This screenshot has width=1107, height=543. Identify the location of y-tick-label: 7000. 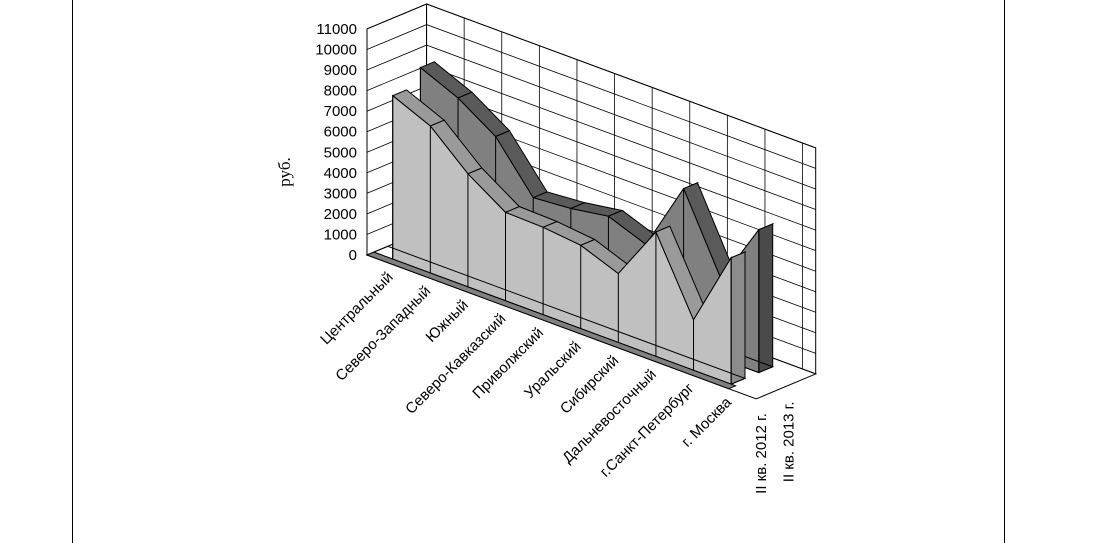
(340, 111).